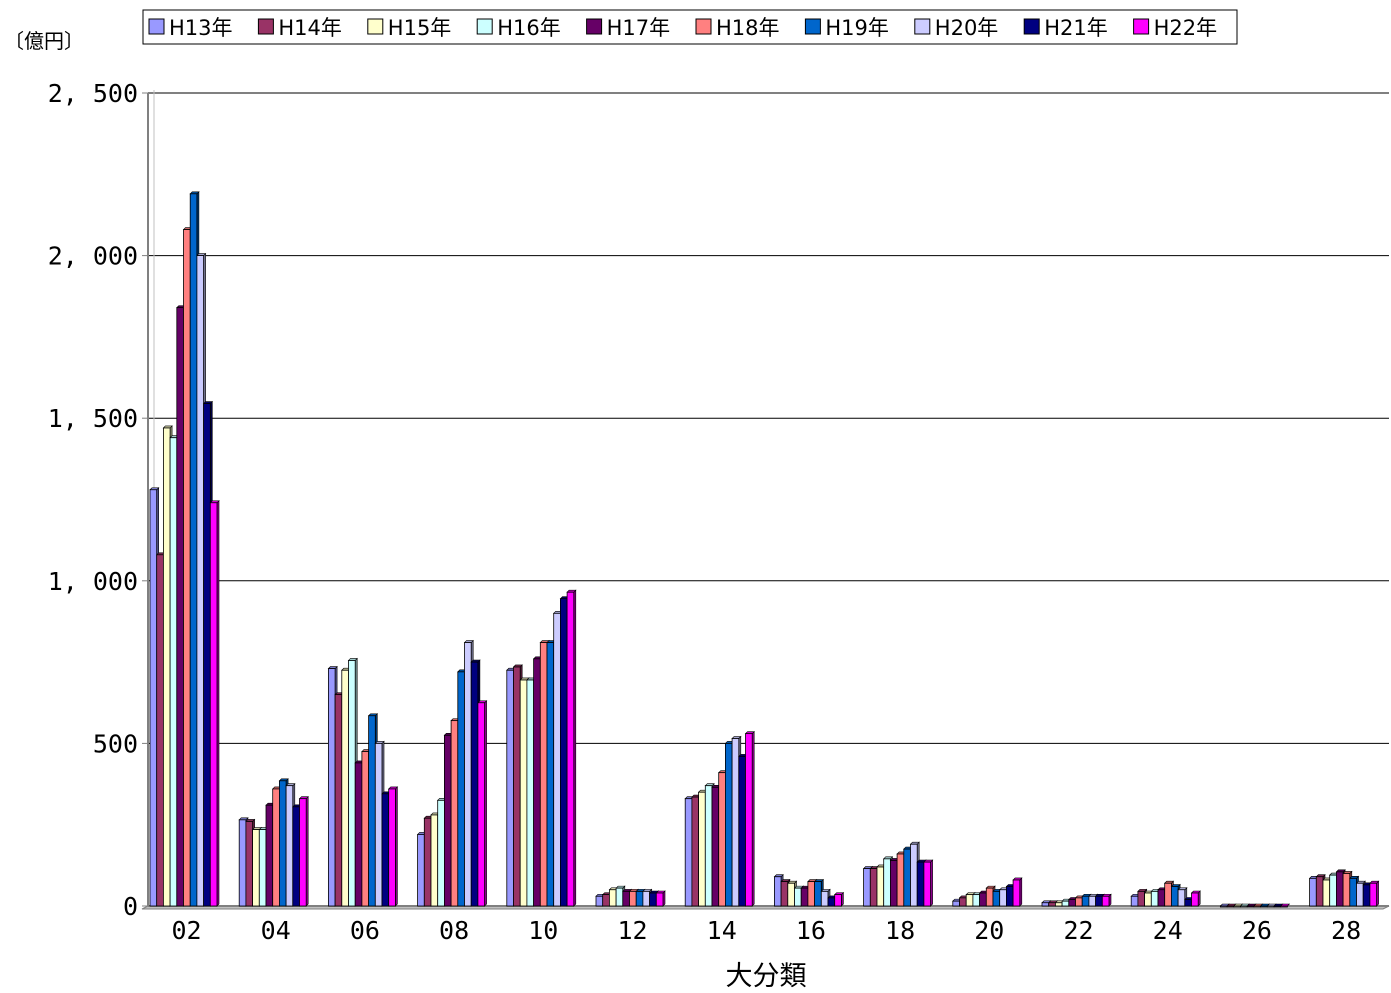  What do you see at coordinates (115, 743) in the screenshot?
I see `y-tick-label: 500` at bounding box center [115, 743].